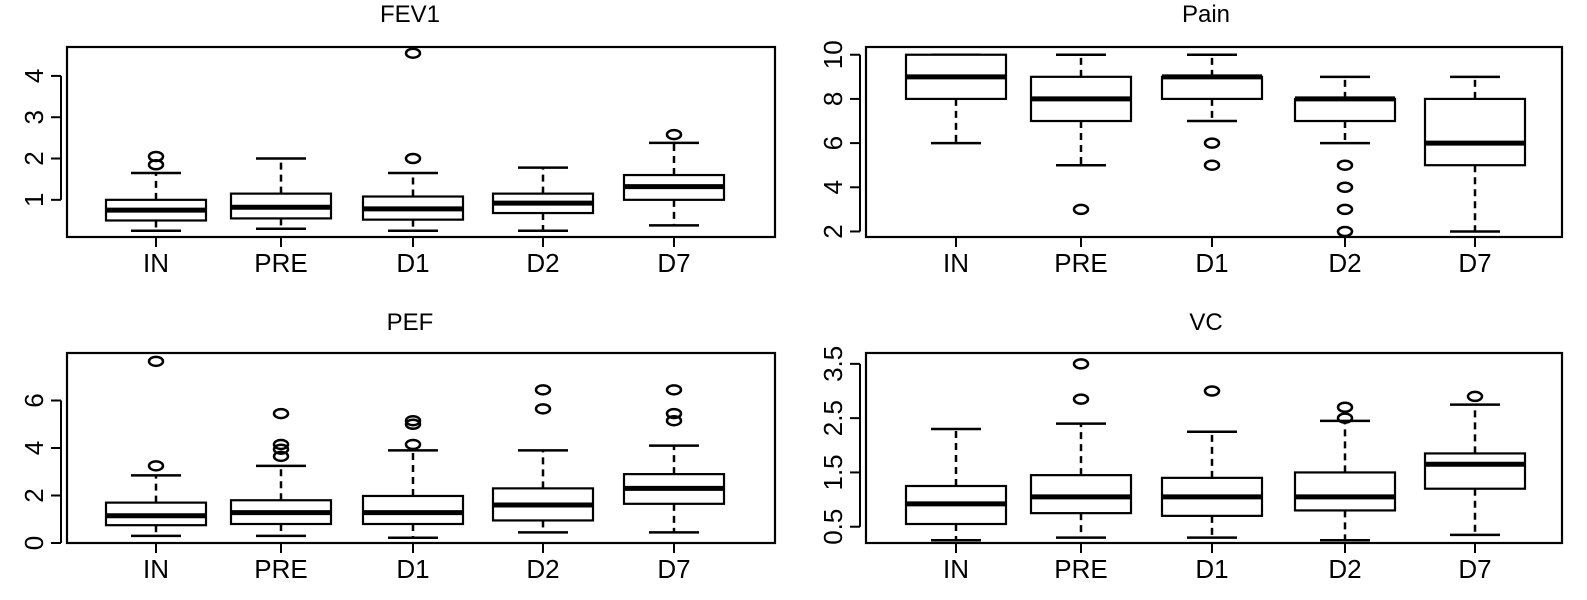 This screenshot has height=600, width=1587. Describe the element at coordinates (1206, 14) in the screenshot. I see `panel-title: Pain` at that location.